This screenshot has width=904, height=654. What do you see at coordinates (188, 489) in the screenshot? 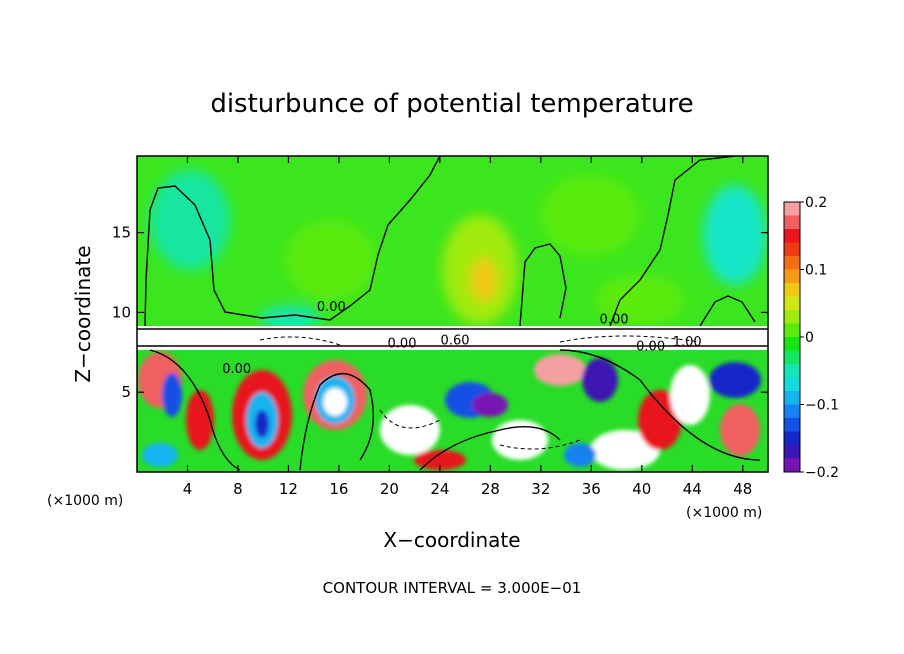
I see `x-tick-label-0: 4` at bounding box center [188, 489].